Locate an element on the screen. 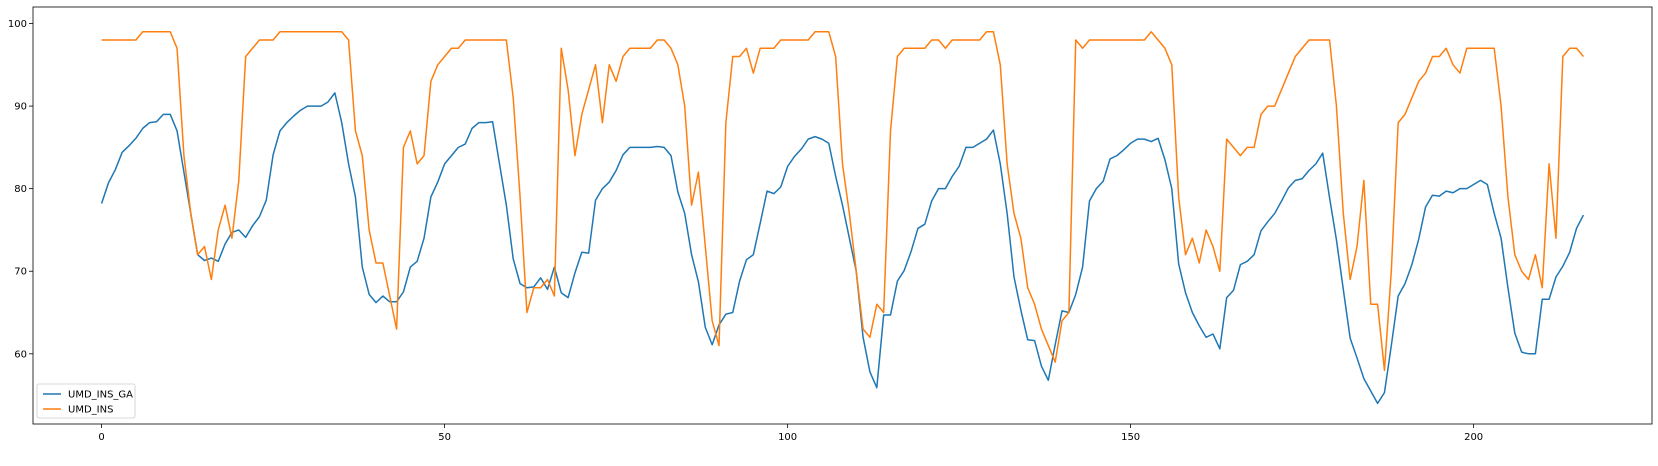 This screenshot has width=1658, height=466. x-axis: 0 50 100 150 200 is located at coordinates (790, 433).